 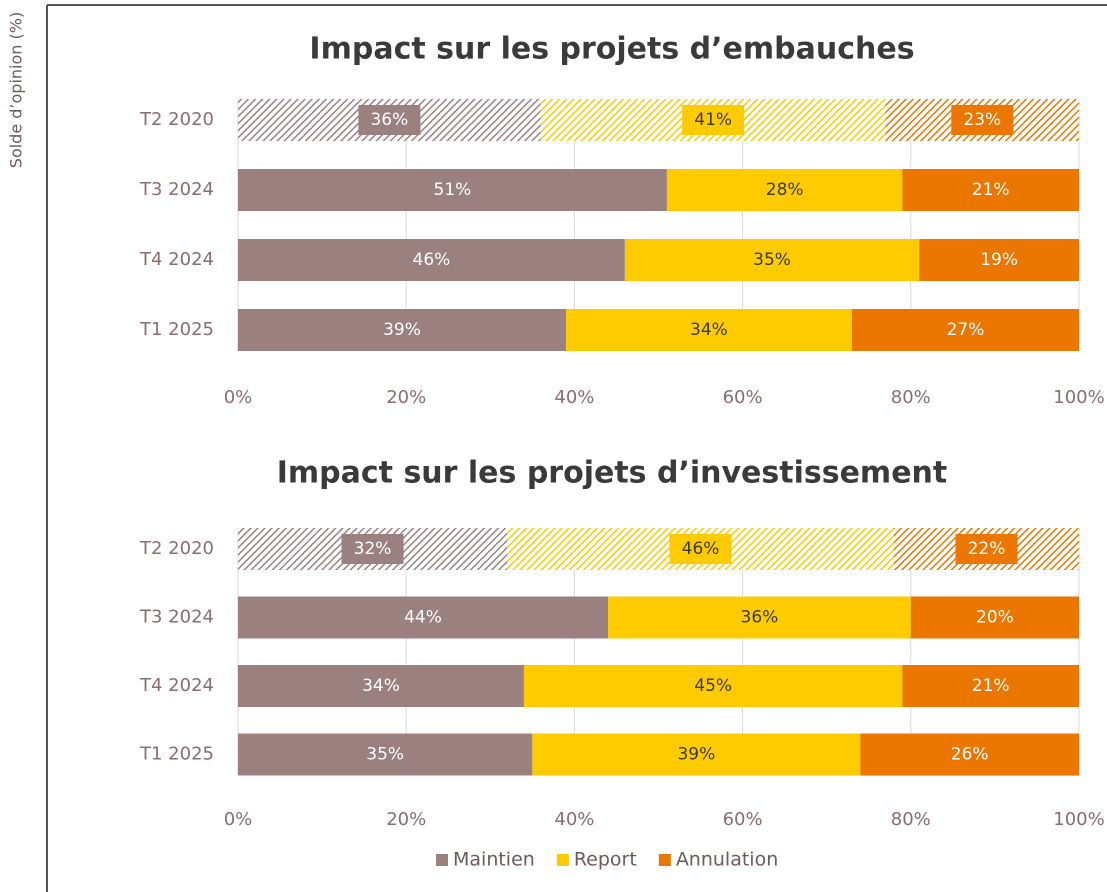 I want to click on value-label: 51%, so click(x=453, y=190).